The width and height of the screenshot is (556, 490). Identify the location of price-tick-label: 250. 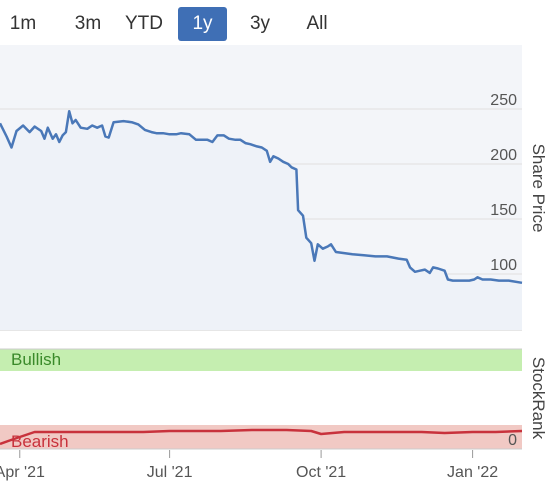
(503, 100).